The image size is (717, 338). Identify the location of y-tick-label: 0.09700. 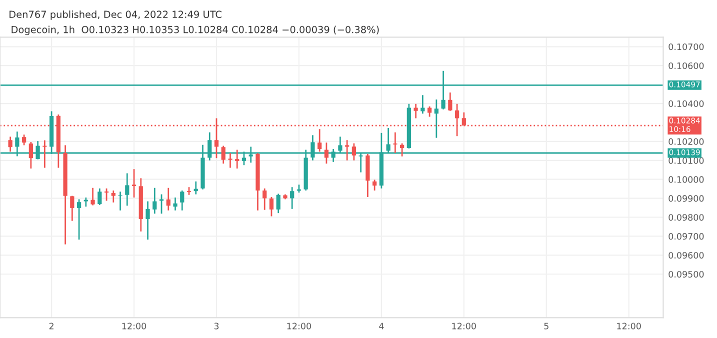
(686, 236).